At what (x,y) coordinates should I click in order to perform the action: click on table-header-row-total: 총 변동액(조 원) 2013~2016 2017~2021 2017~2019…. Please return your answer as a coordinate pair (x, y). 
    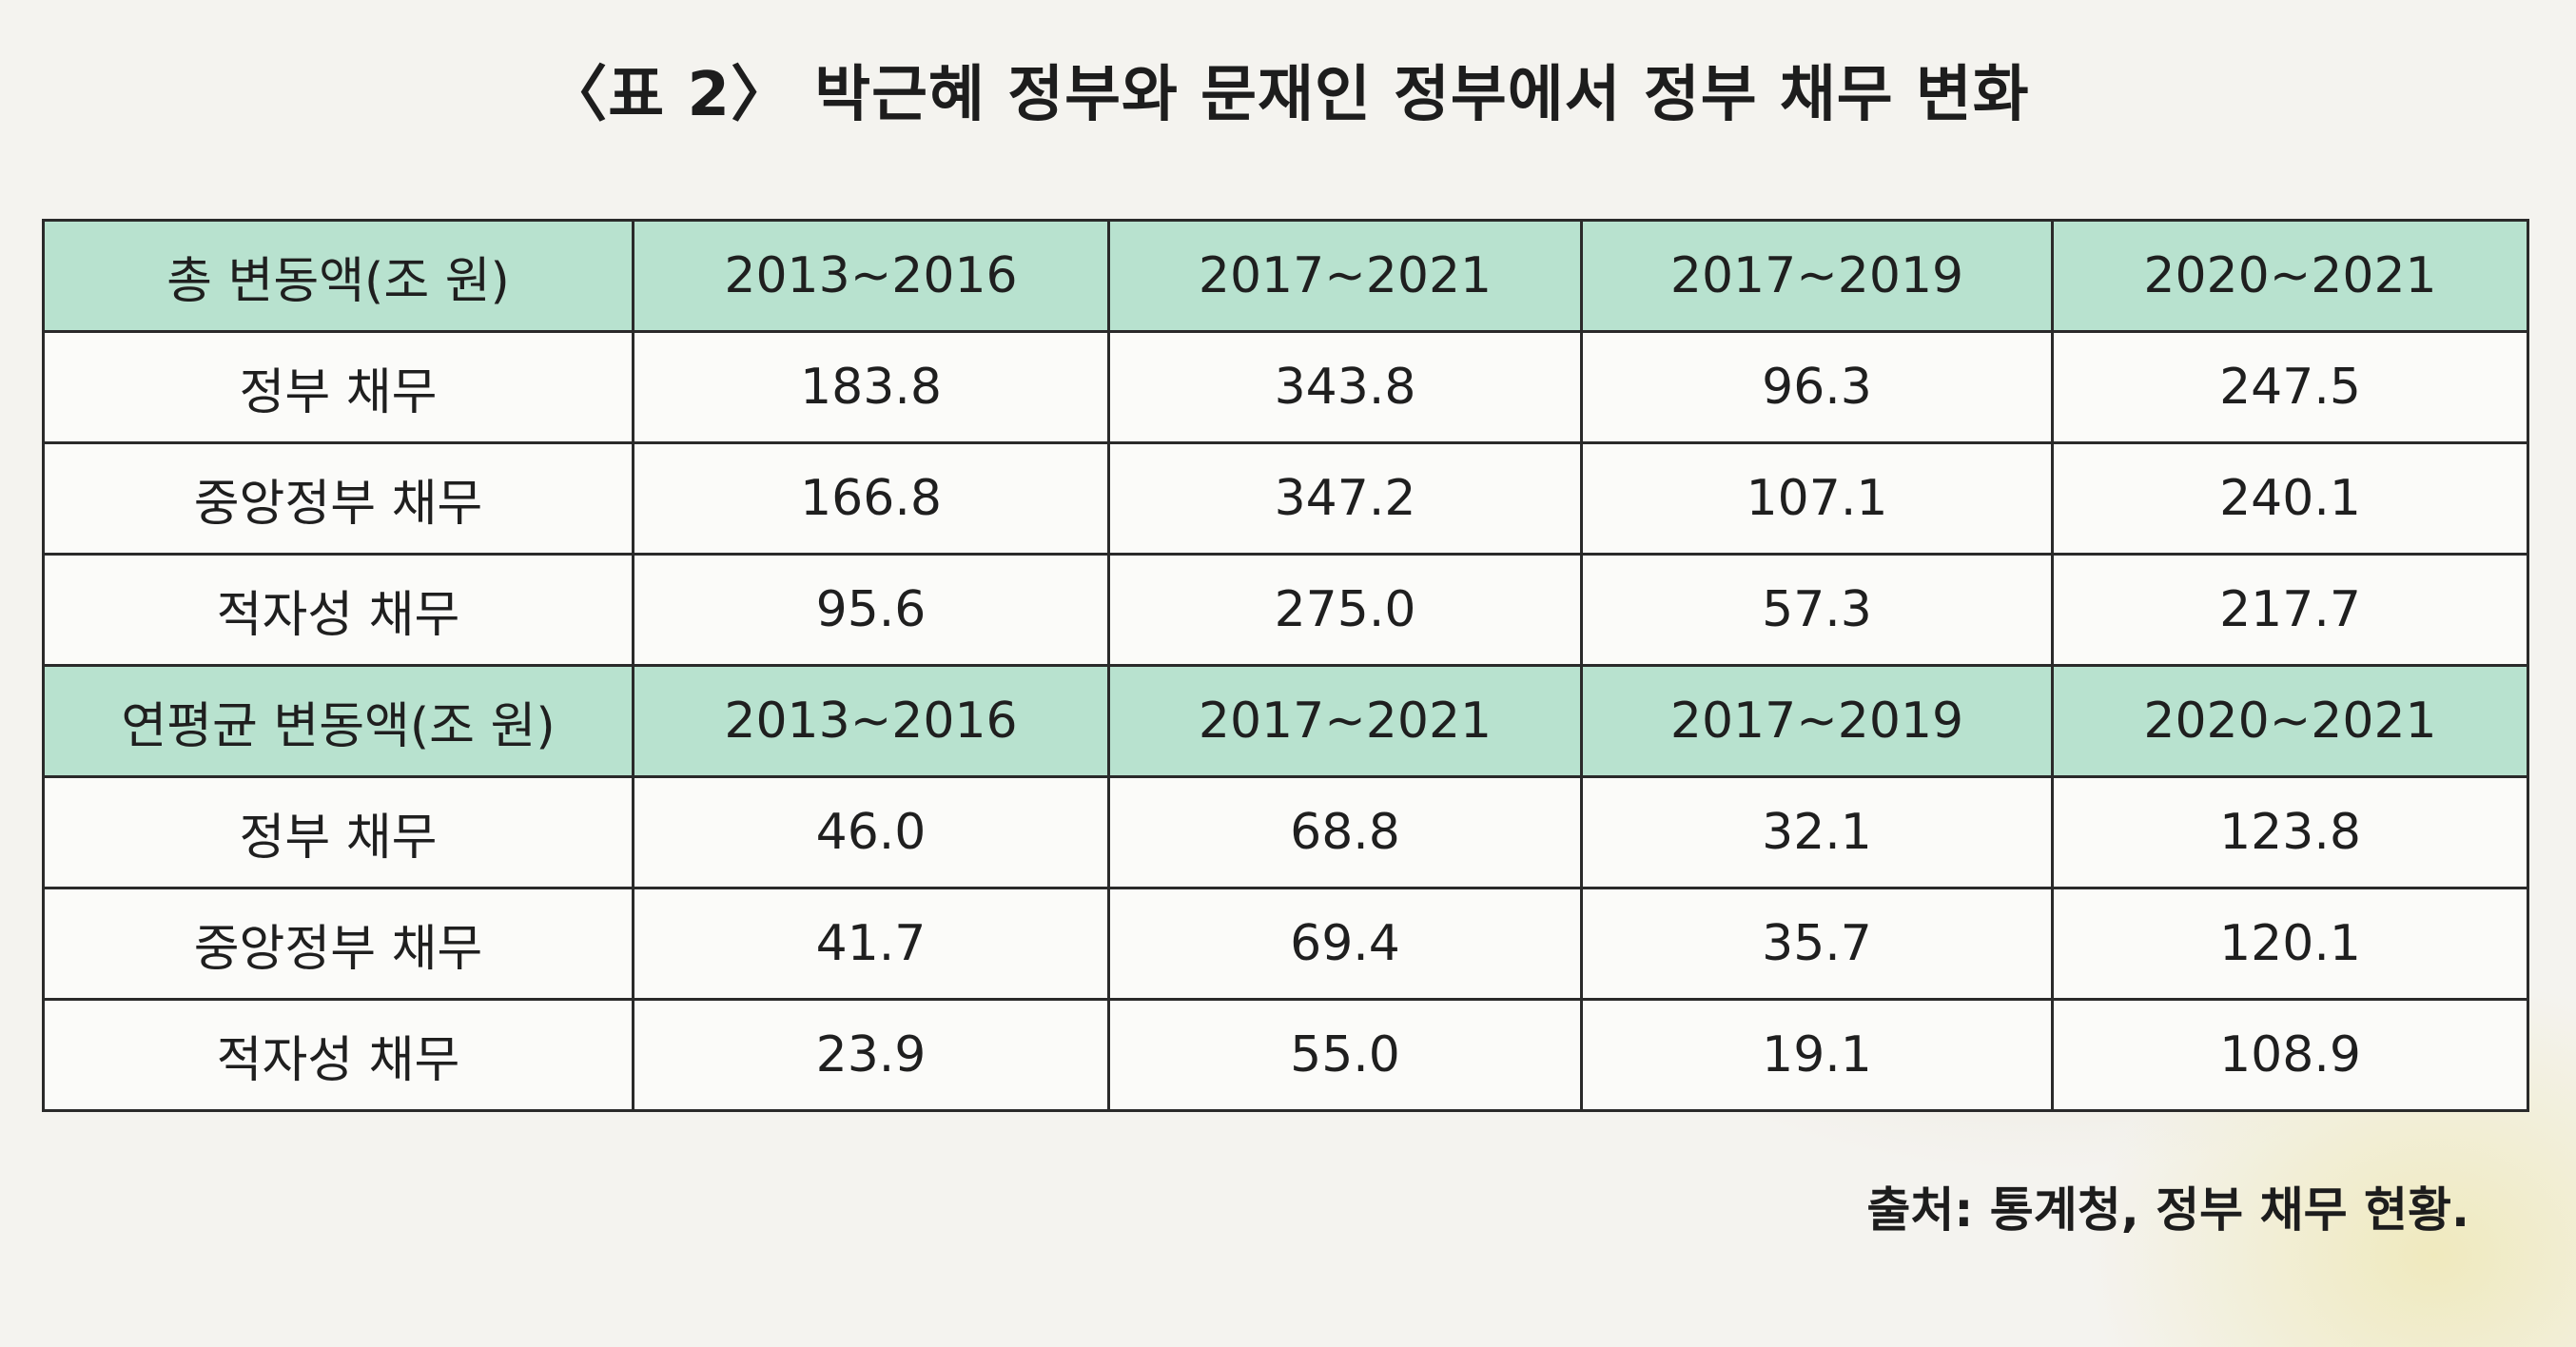
    Looking at the image, I should click on (1286, 276).